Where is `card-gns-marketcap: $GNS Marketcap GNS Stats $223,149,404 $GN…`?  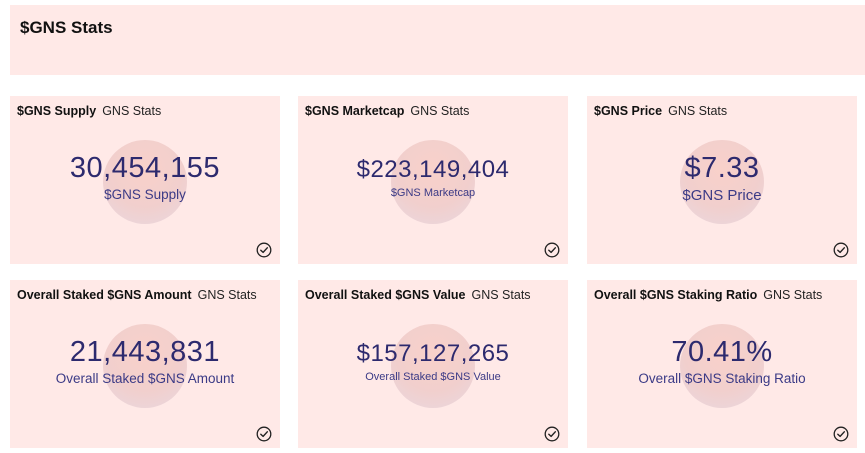 card-gns-marketcap: $GNS Marketcap GNS Stats $223,149,404 $GN… is located at coordinates (433, 180).